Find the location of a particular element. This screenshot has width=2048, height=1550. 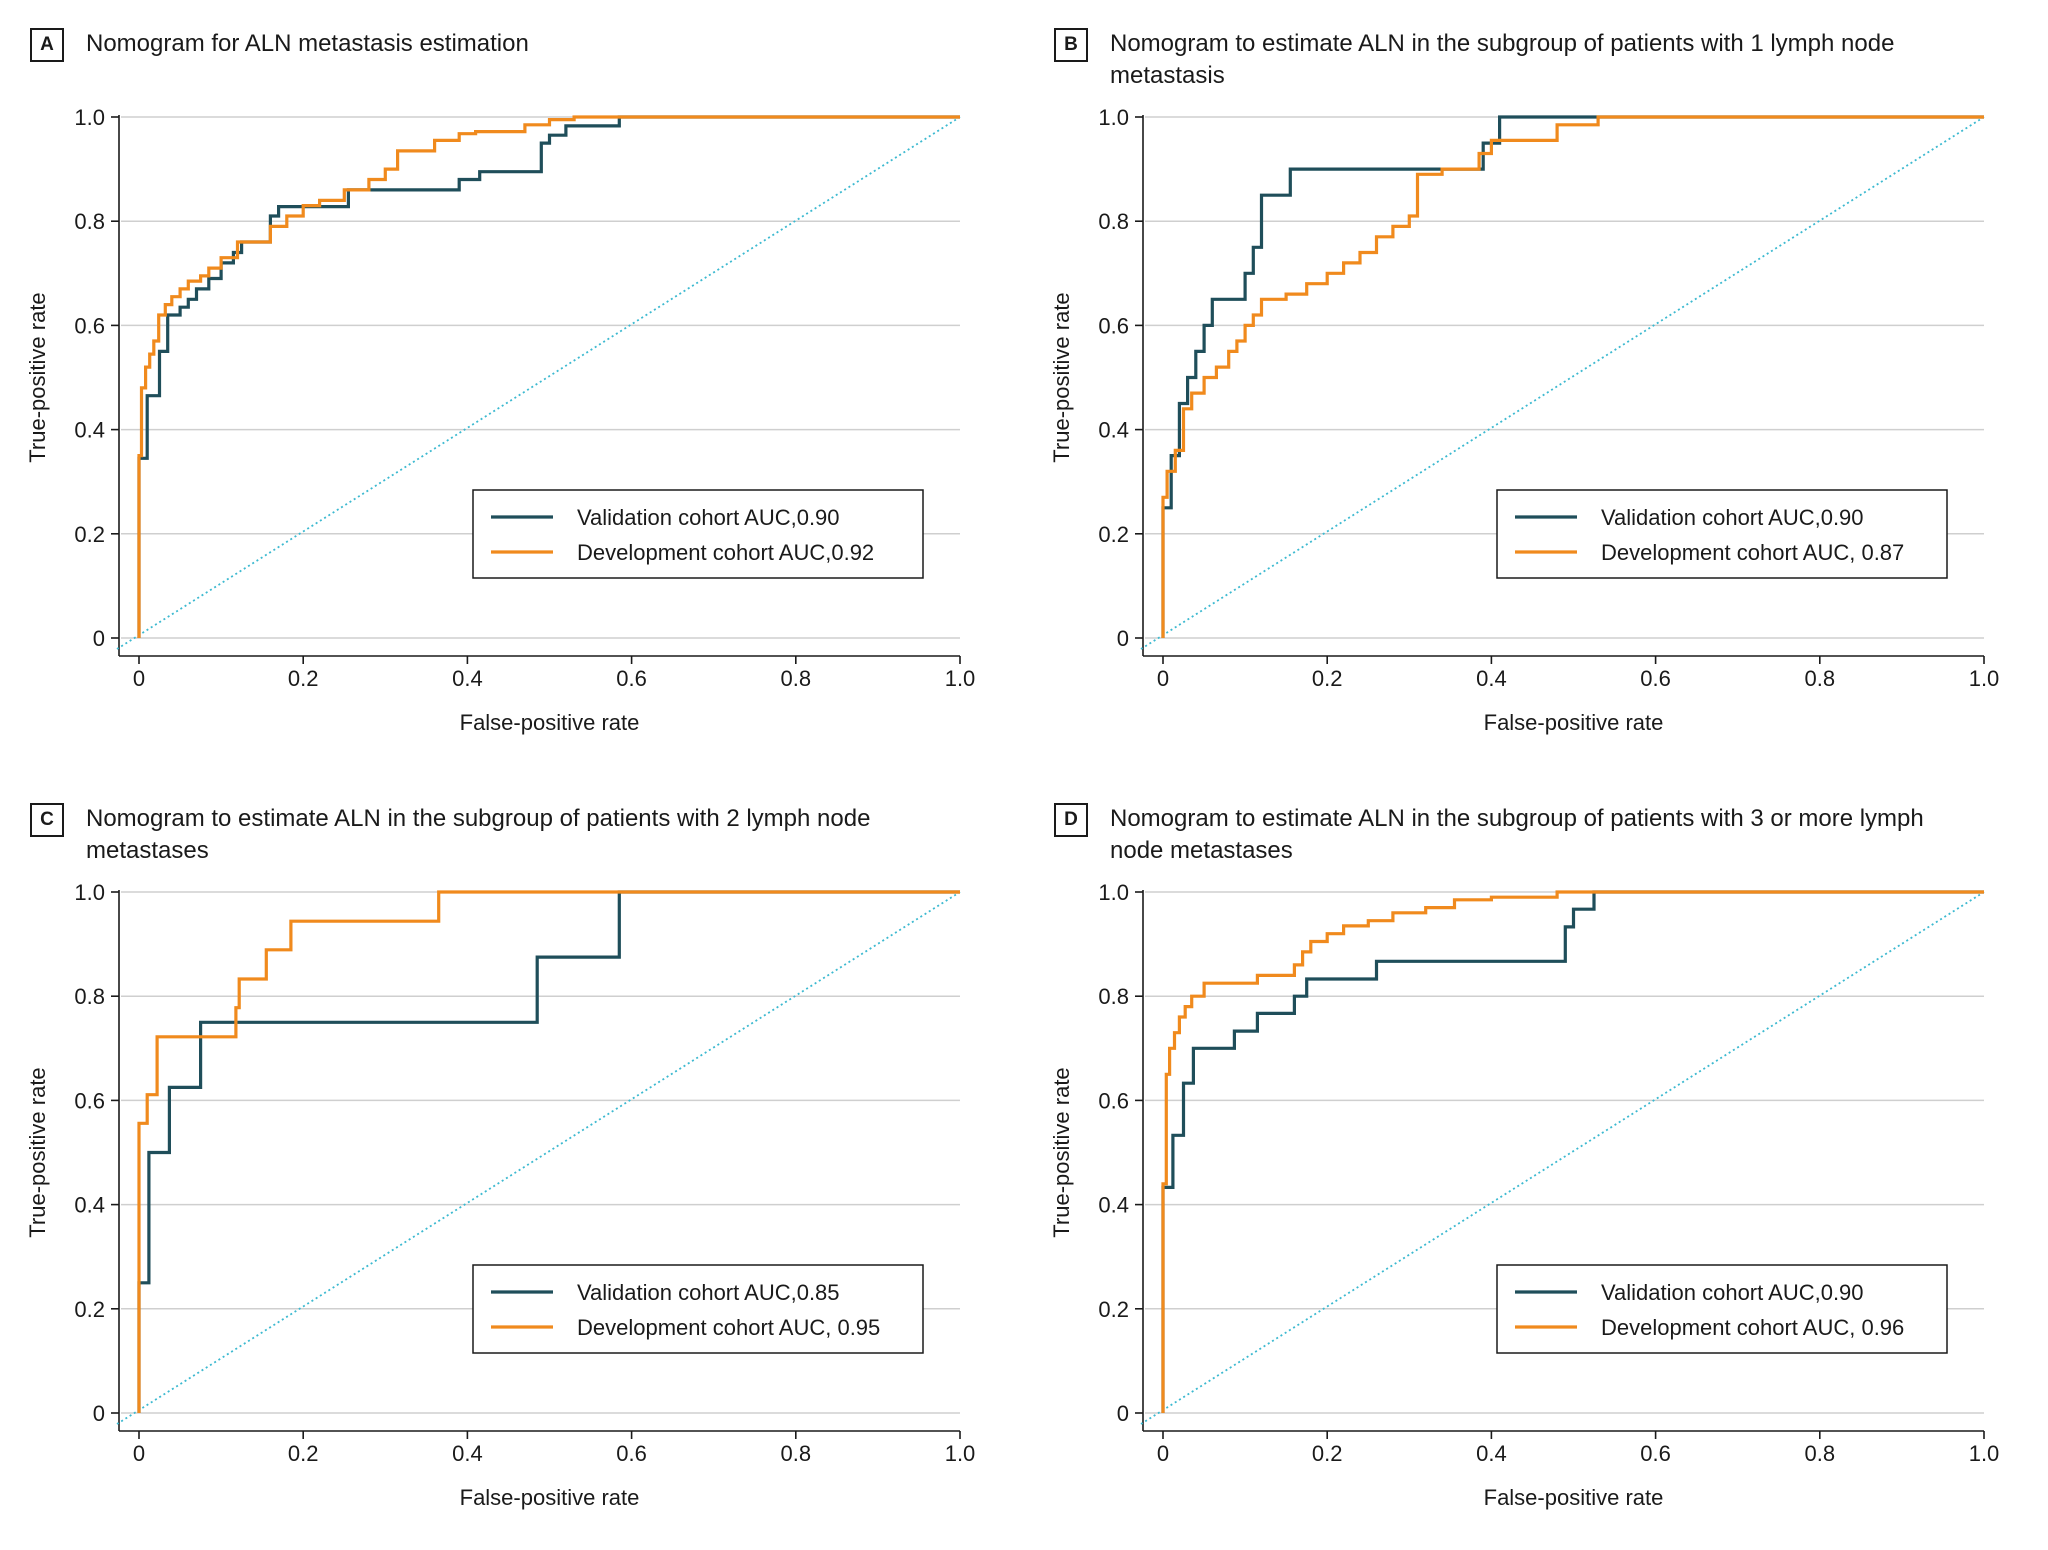

panel-letter: B is located at coordinates (1071, 45).